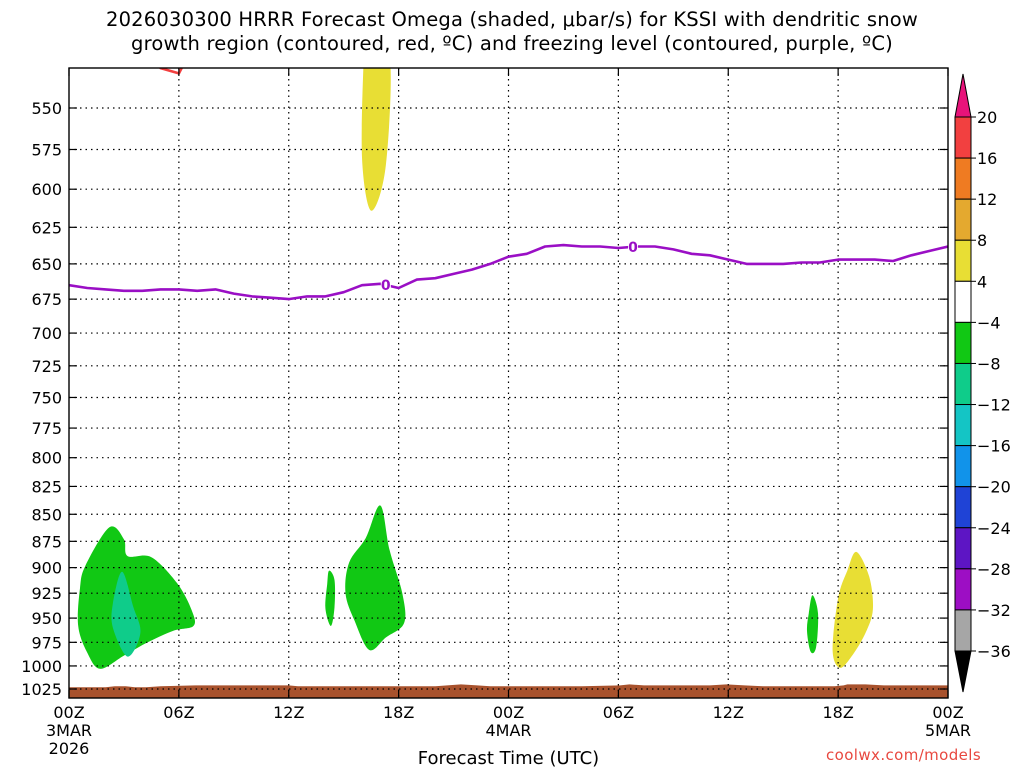  I want to click on colorbar-label-0: 20, so click(987, 117).